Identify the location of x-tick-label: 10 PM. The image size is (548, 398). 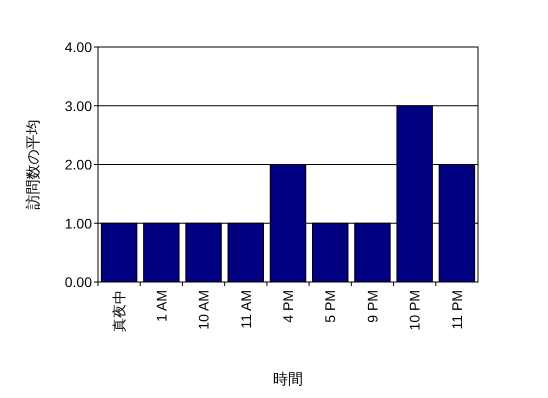
(414, 310).